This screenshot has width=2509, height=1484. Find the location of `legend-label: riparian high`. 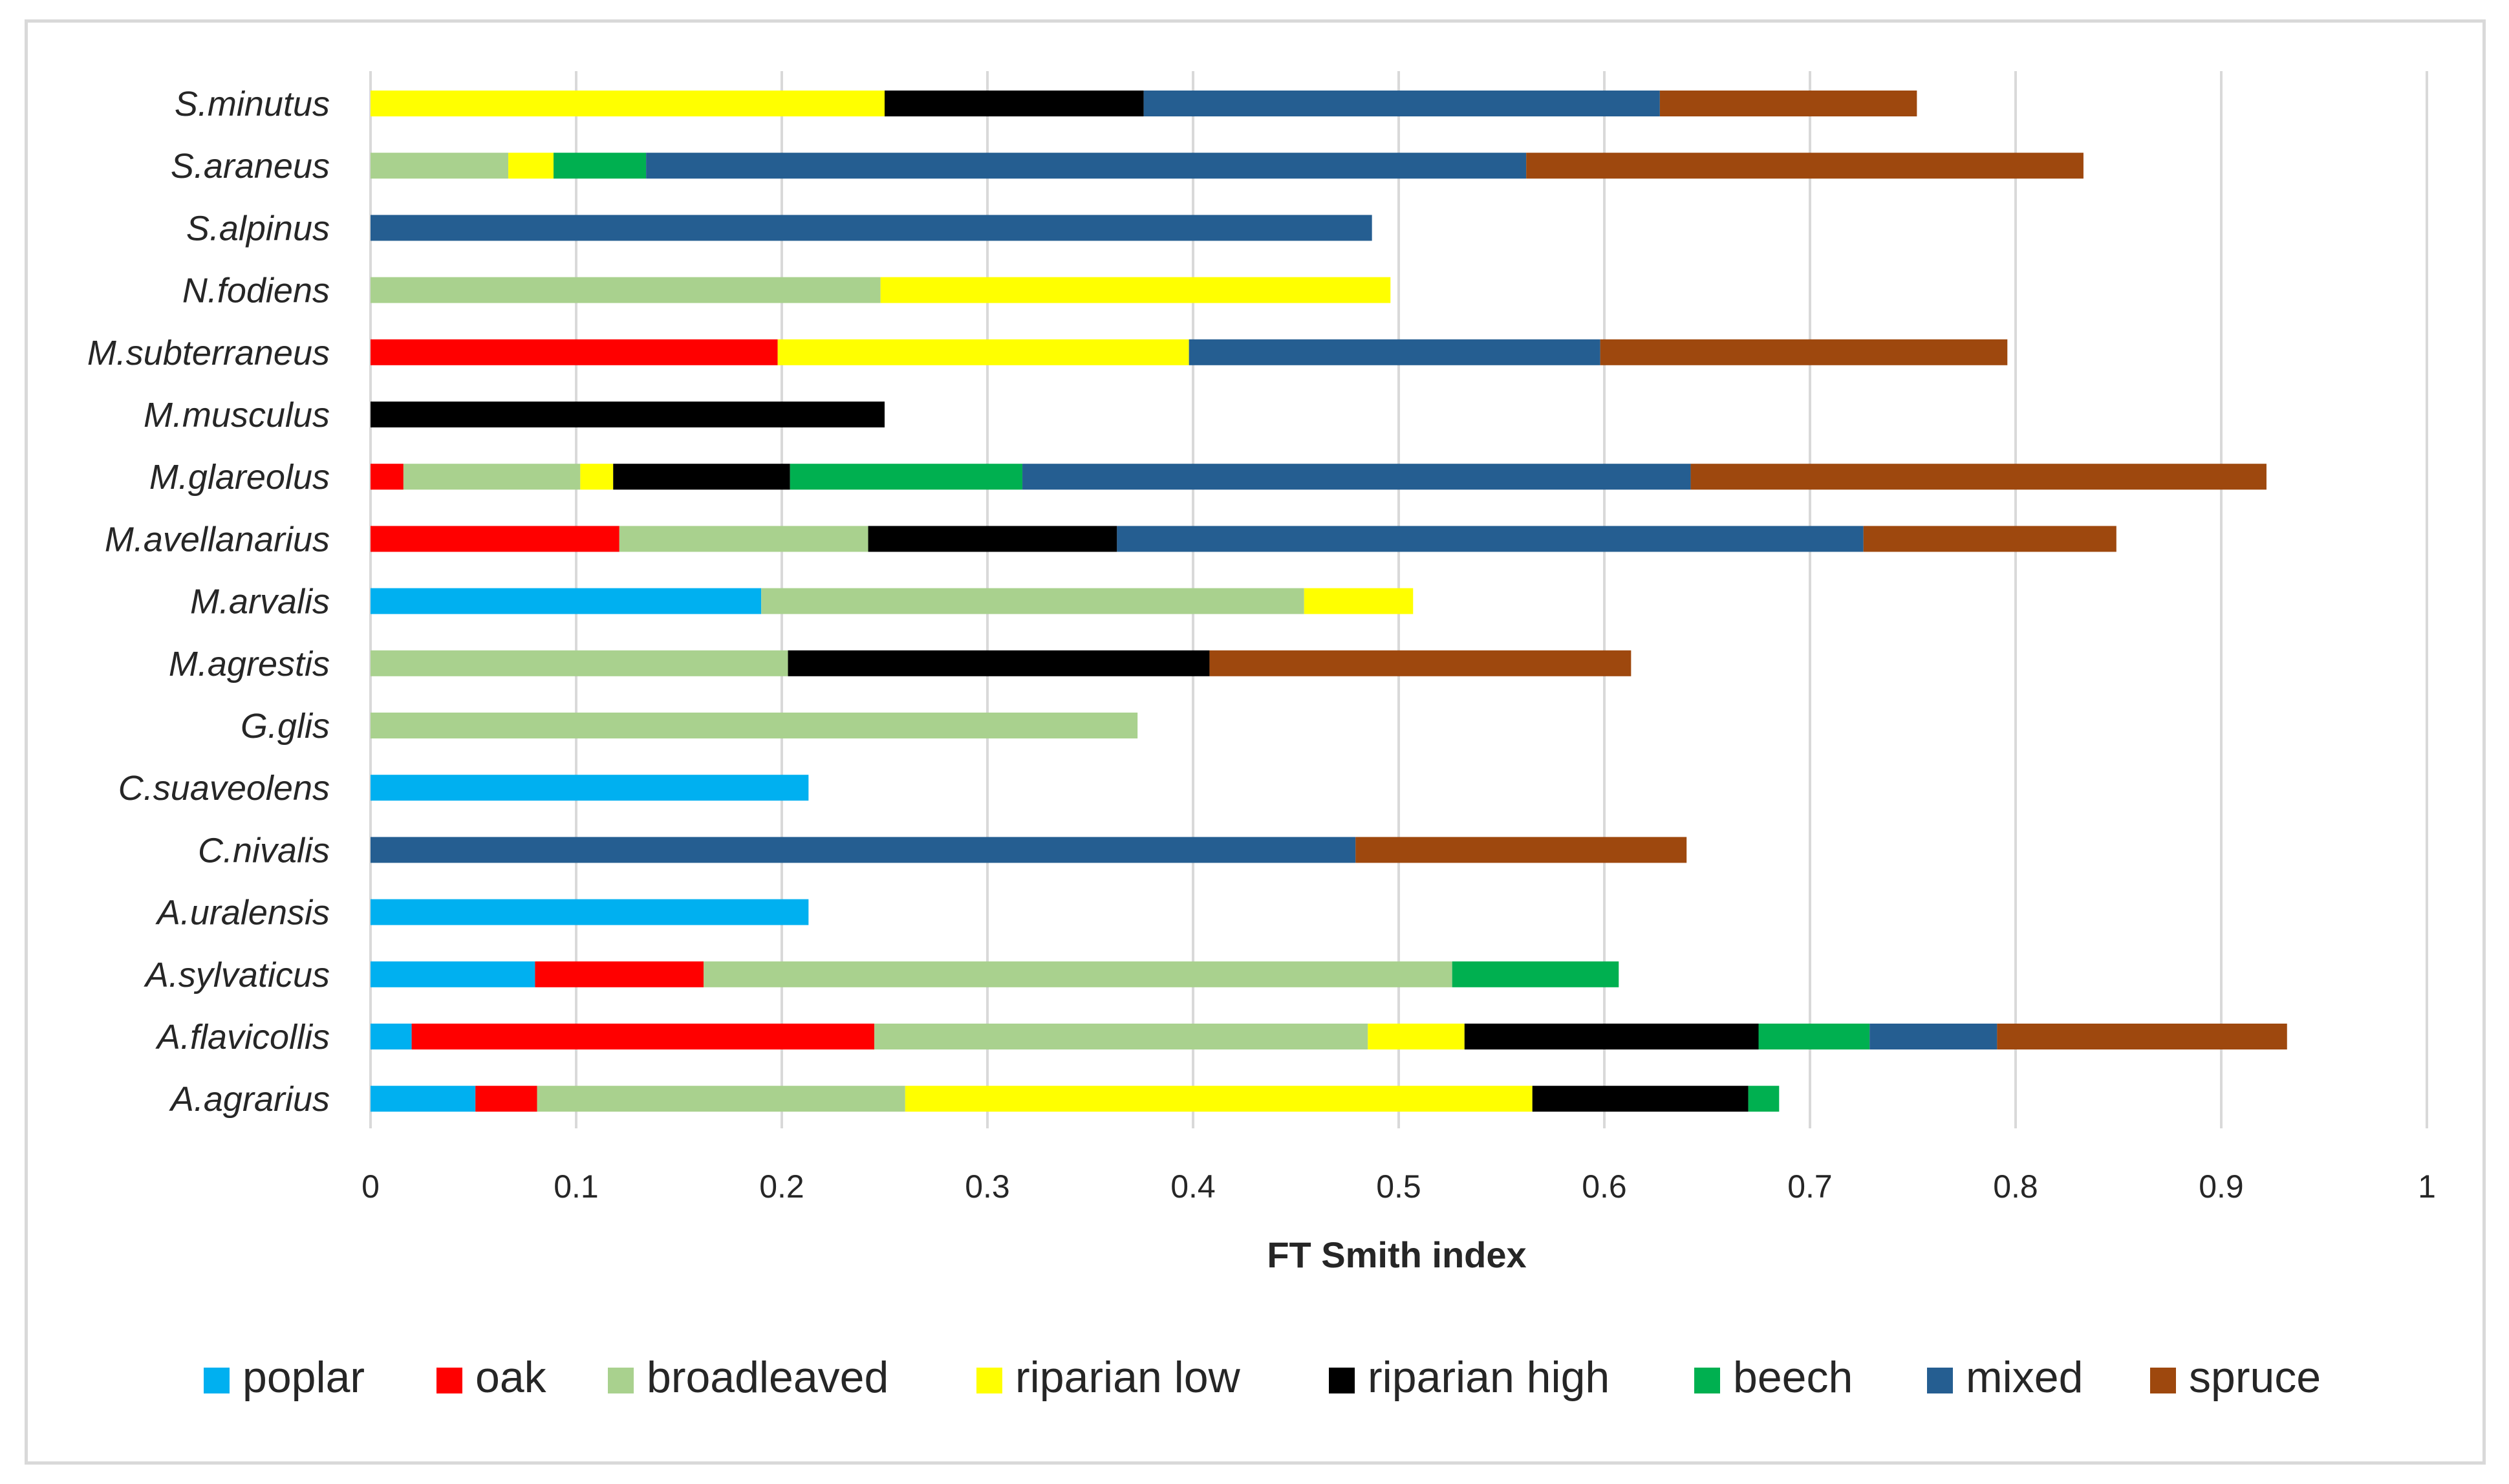

legend-label: riparian high is located at coordinates (1489, 1377).